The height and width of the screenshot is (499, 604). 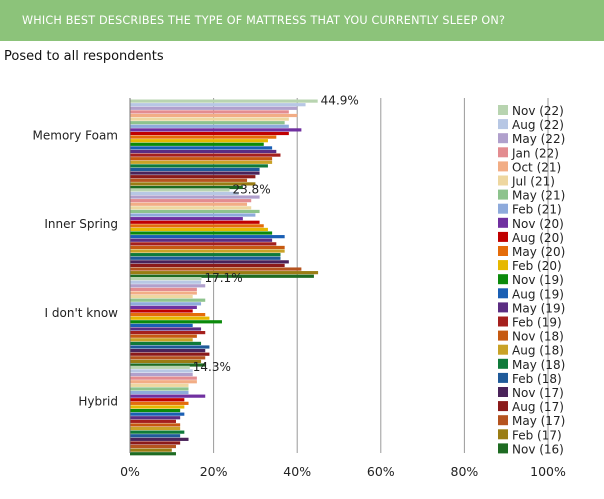 What do you see at coordinates (537, 266) in the screenshot?
I see `legend-label: Feb (20)` at bounding box center [537, 266].